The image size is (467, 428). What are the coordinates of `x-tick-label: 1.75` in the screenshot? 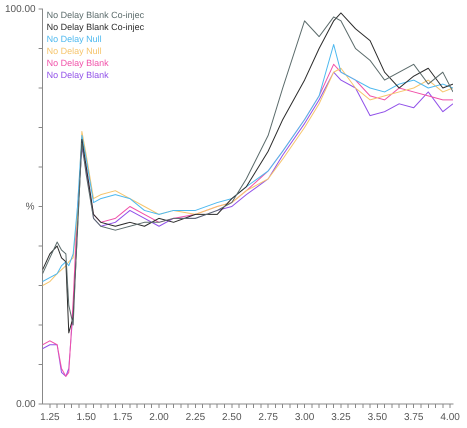 It's located at (122, 417).